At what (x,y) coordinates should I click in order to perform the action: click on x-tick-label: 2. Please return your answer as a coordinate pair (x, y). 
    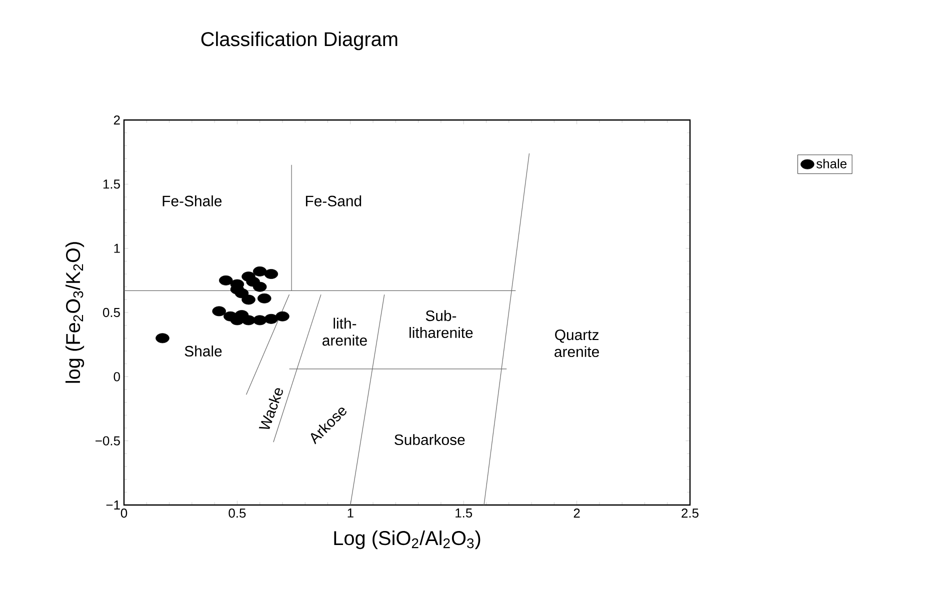
    Looking at the image, I should click on (577, 513).